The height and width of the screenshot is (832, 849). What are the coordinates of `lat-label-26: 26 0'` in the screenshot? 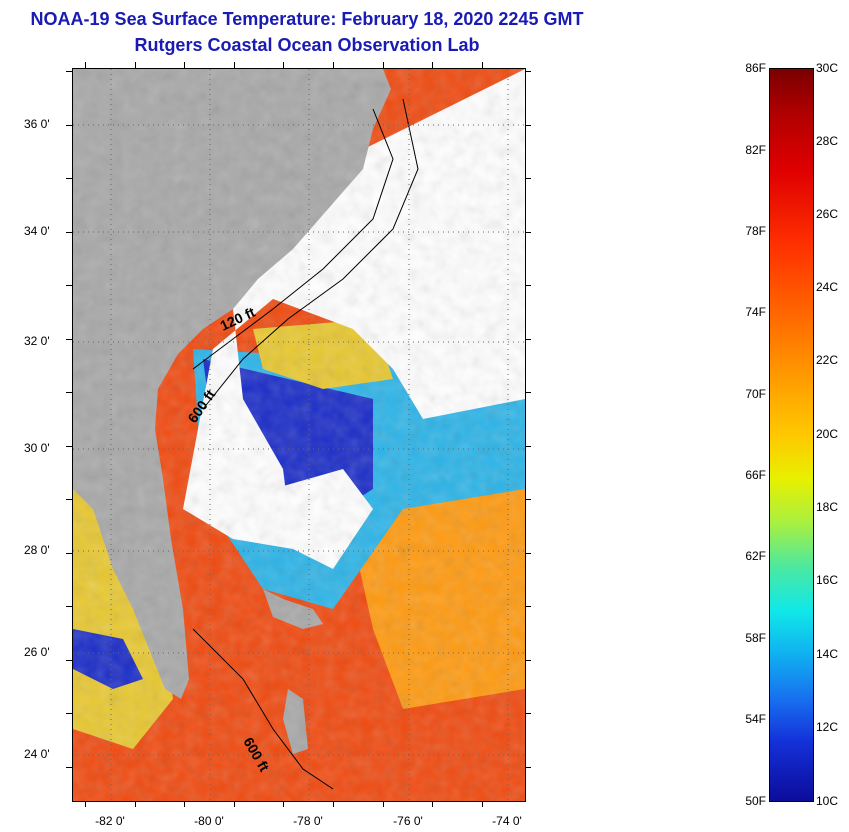 It's located at (37, 652).